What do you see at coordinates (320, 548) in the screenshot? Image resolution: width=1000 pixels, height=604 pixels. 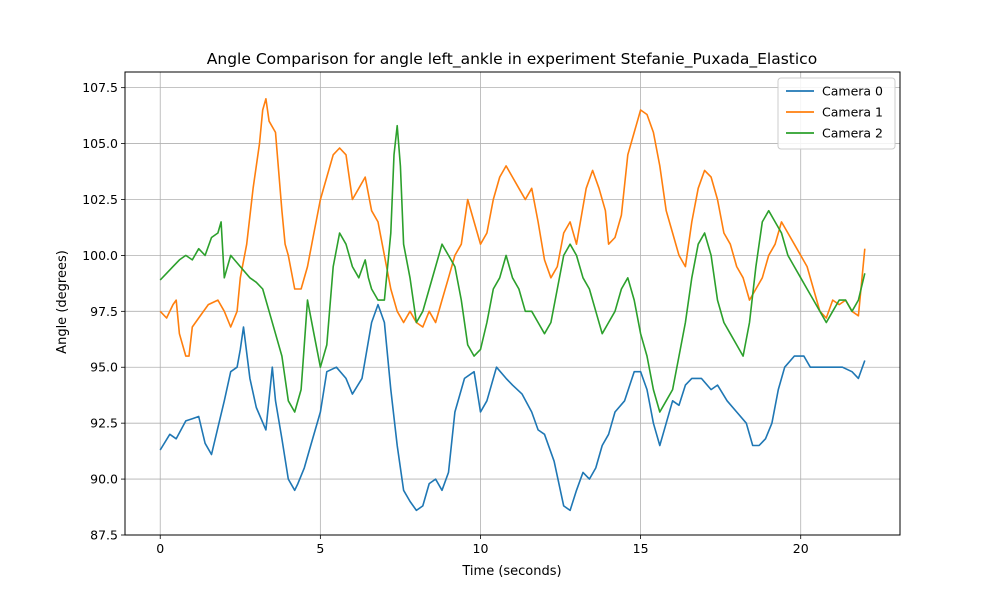 I see `x-tick-label: 5` at bounding box center [320, 548].